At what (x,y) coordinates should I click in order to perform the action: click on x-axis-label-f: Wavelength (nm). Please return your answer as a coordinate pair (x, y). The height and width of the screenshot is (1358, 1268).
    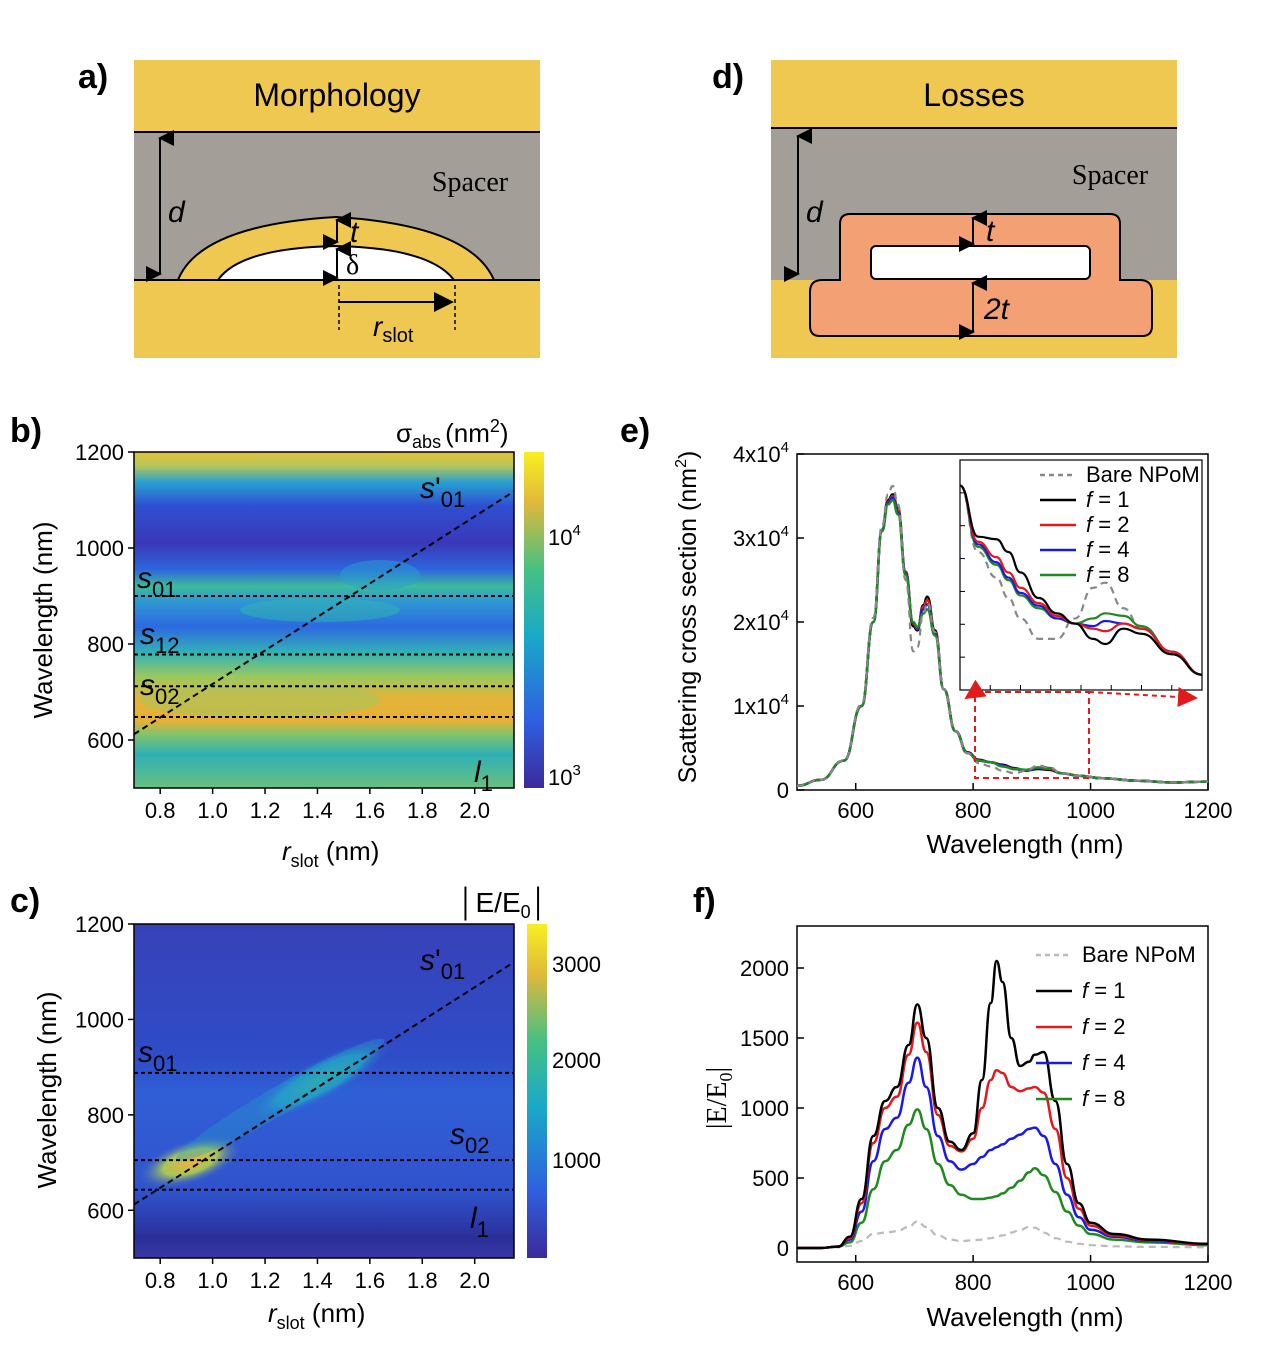
    Looking at the image, I should click on (1025, 1317).